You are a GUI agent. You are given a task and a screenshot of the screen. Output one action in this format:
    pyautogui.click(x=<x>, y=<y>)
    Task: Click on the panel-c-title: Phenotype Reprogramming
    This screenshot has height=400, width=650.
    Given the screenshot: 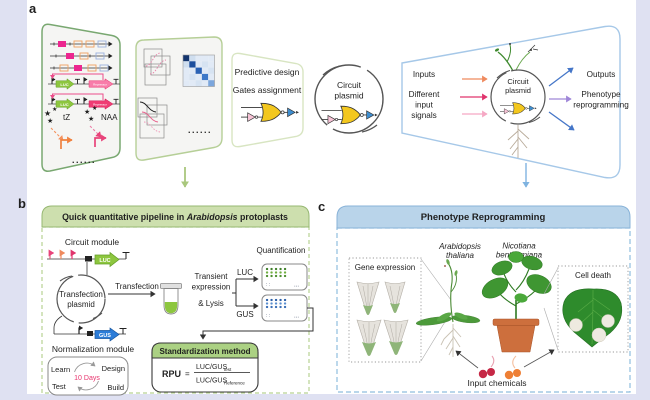 What is the action you would take?
    pyautogui.click(x=483, y=217)
    